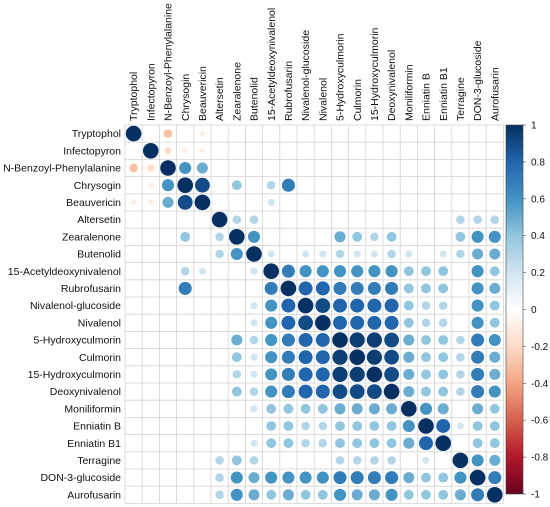  I want to click on colorbar-tick-label: -0.8, so click(540, 458).